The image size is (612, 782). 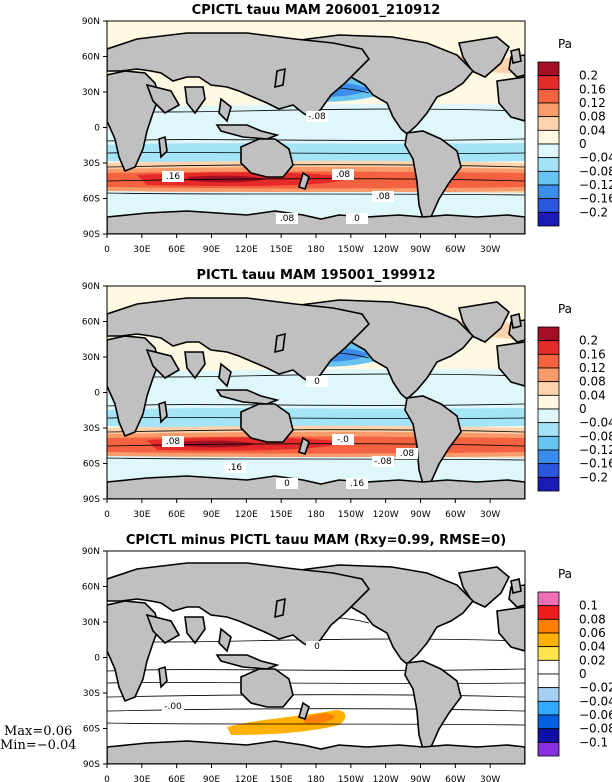 I want to click on contour-label: -.00, so click(x=173, y=707).